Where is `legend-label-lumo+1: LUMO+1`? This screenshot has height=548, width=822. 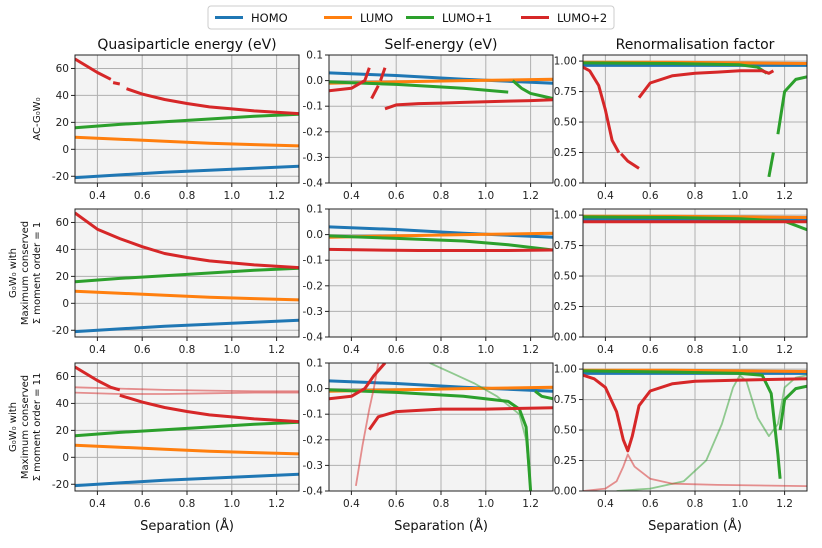 legend-label-lumo+1: LUMO+1 is located at coordinates (467, 18).